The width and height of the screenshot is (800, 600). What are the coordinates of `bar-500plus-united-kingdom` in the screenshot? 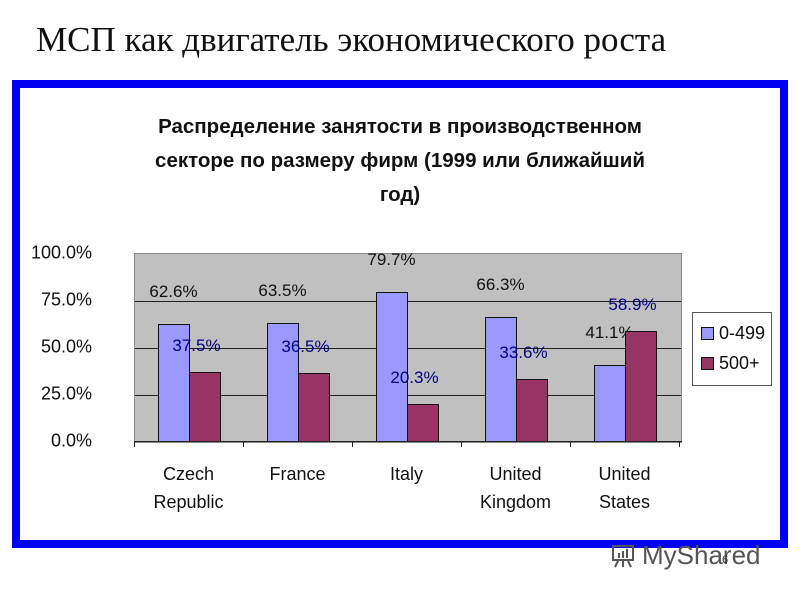 It's located at (532, 410).